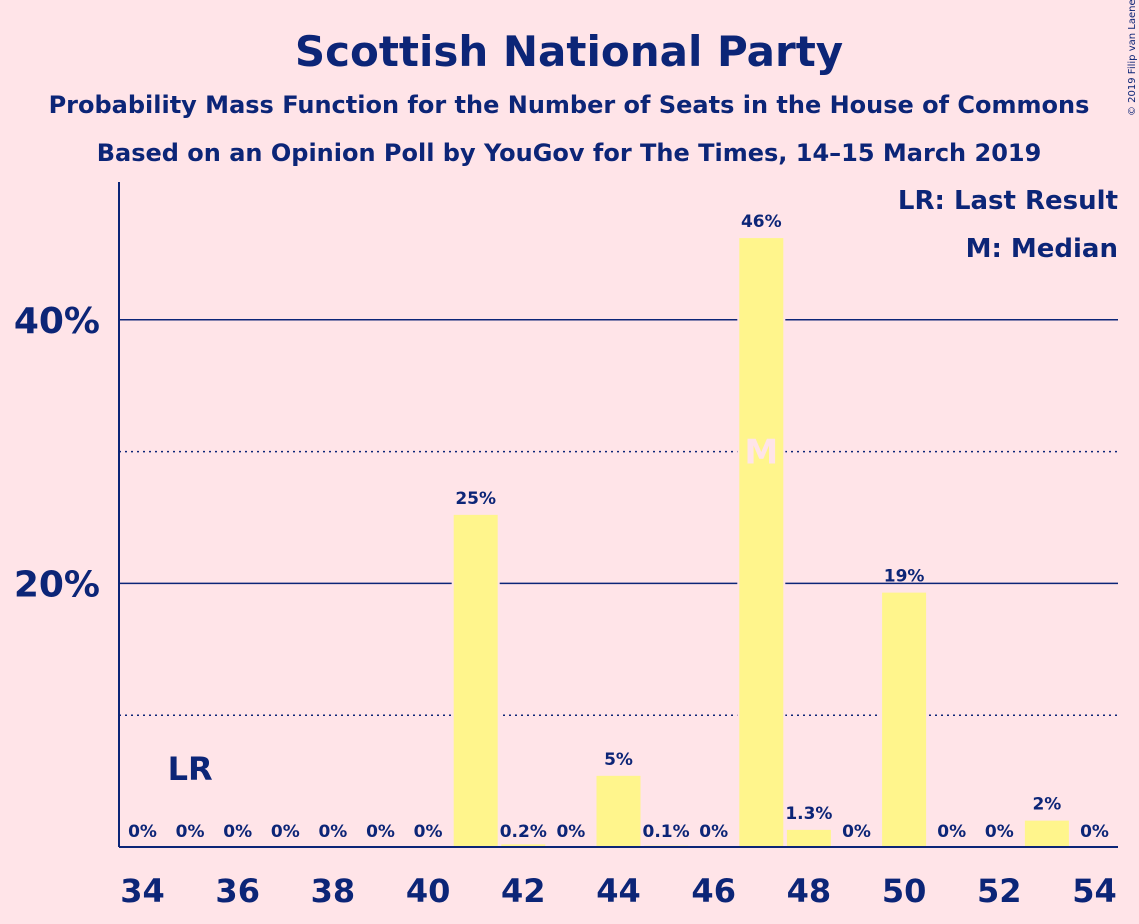 The image size is (1139, 924). Describe the element at coordinates (57, 584) in the screenshot. I see `y-tick-label: 20%` at that location.